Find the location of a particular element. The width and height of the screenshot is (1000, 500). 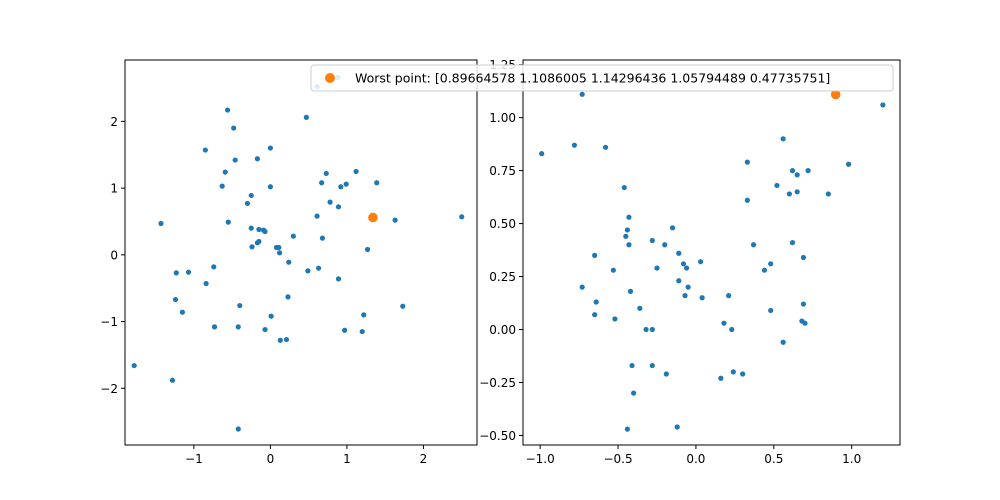

legend-marker-worst-point is located at coordinates (330, 78).